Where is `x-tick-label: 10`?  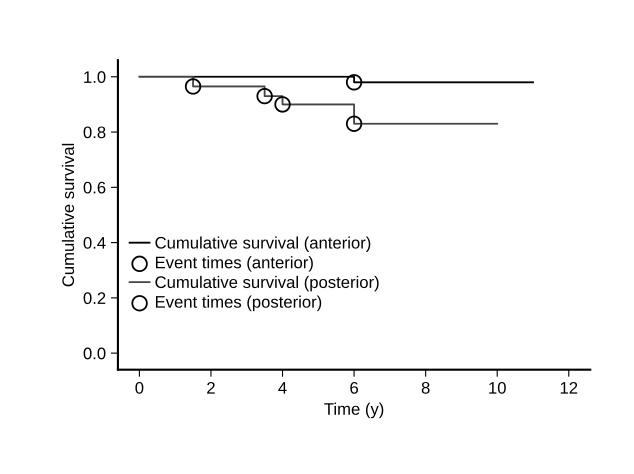
x-tick-label: 10 is located at coordinates (497, 388).